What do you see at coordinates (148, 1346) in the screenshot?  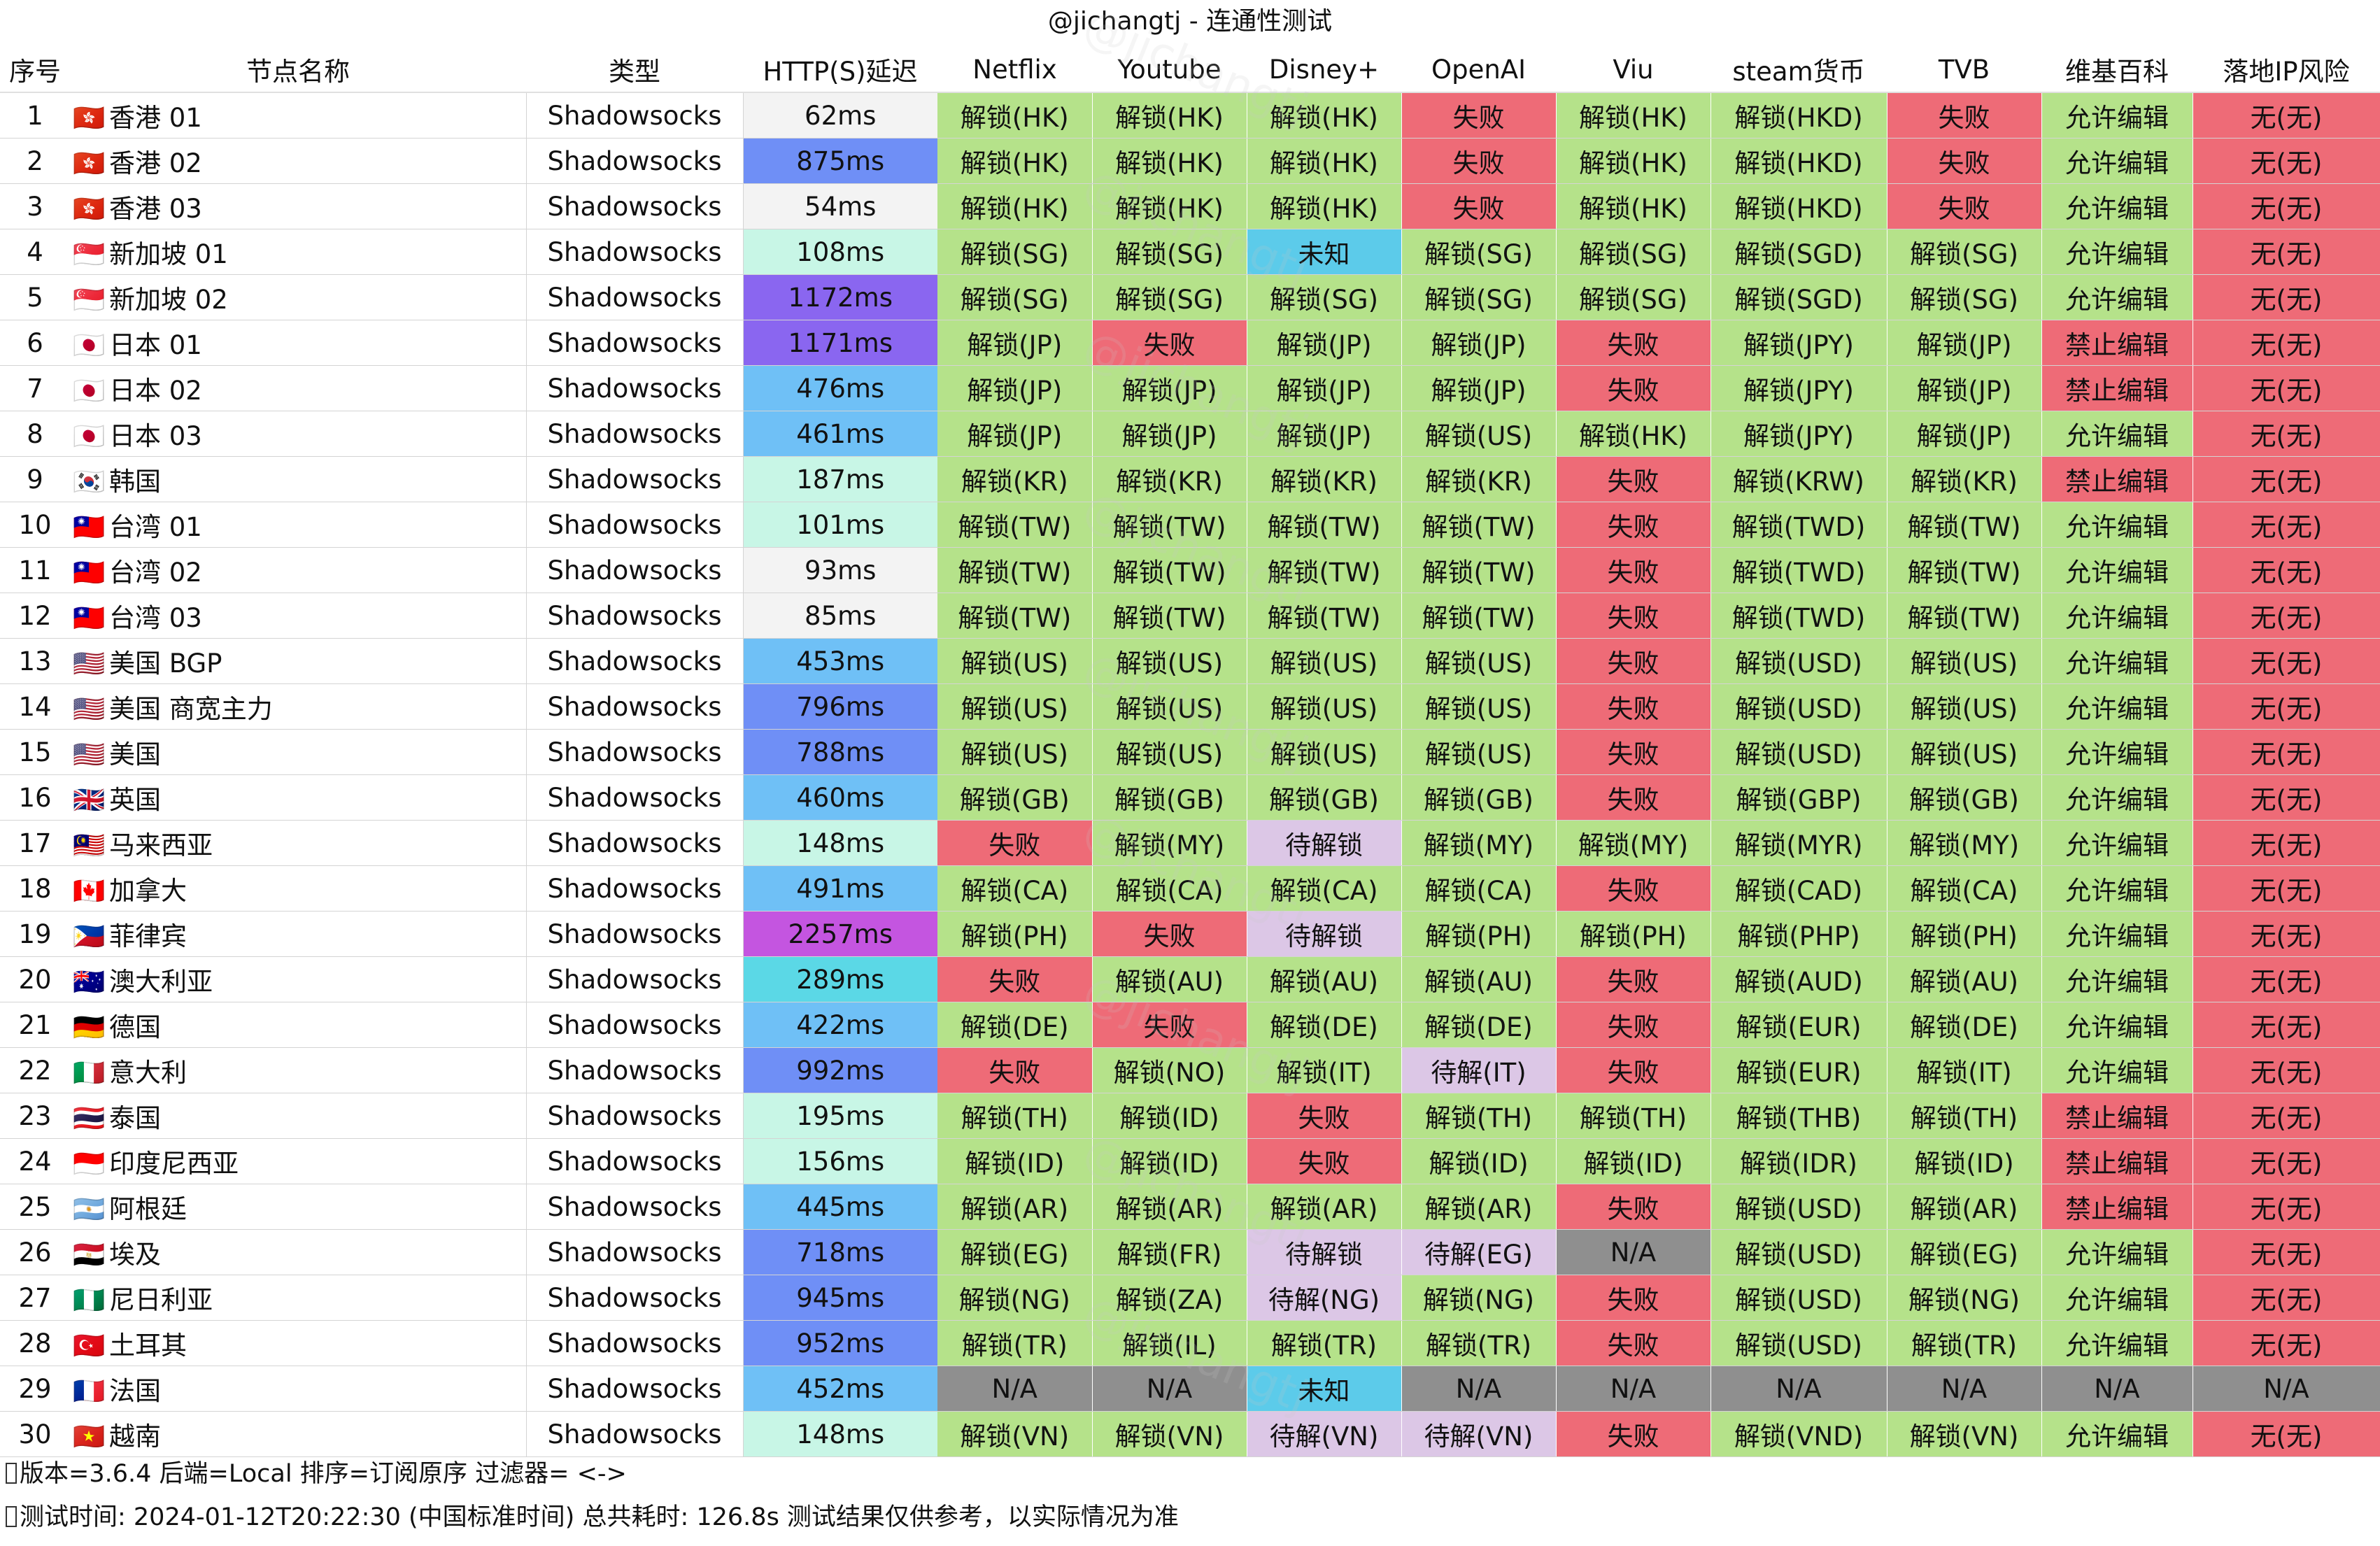 I see `node-name-text: 土耳其` at bounding box center [148, 1346].